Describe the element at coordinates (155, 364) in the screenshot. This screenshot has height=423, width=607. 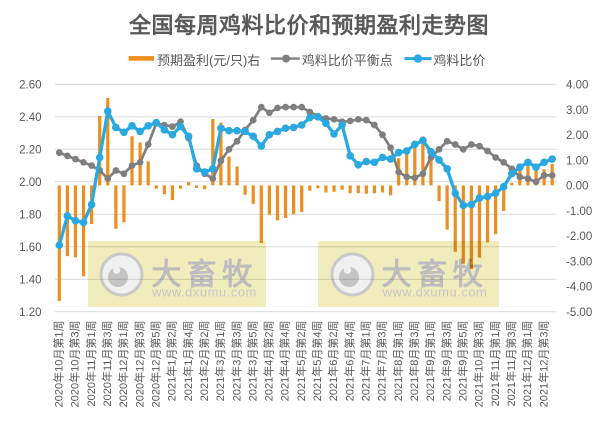
I see `svg-text: 2020年12月第5周` at that location.